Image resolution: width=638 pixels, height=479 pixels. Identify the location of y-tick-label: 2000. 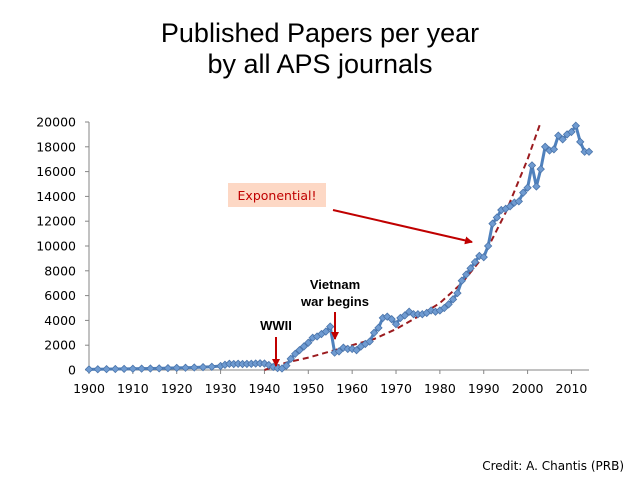
(60, 345).